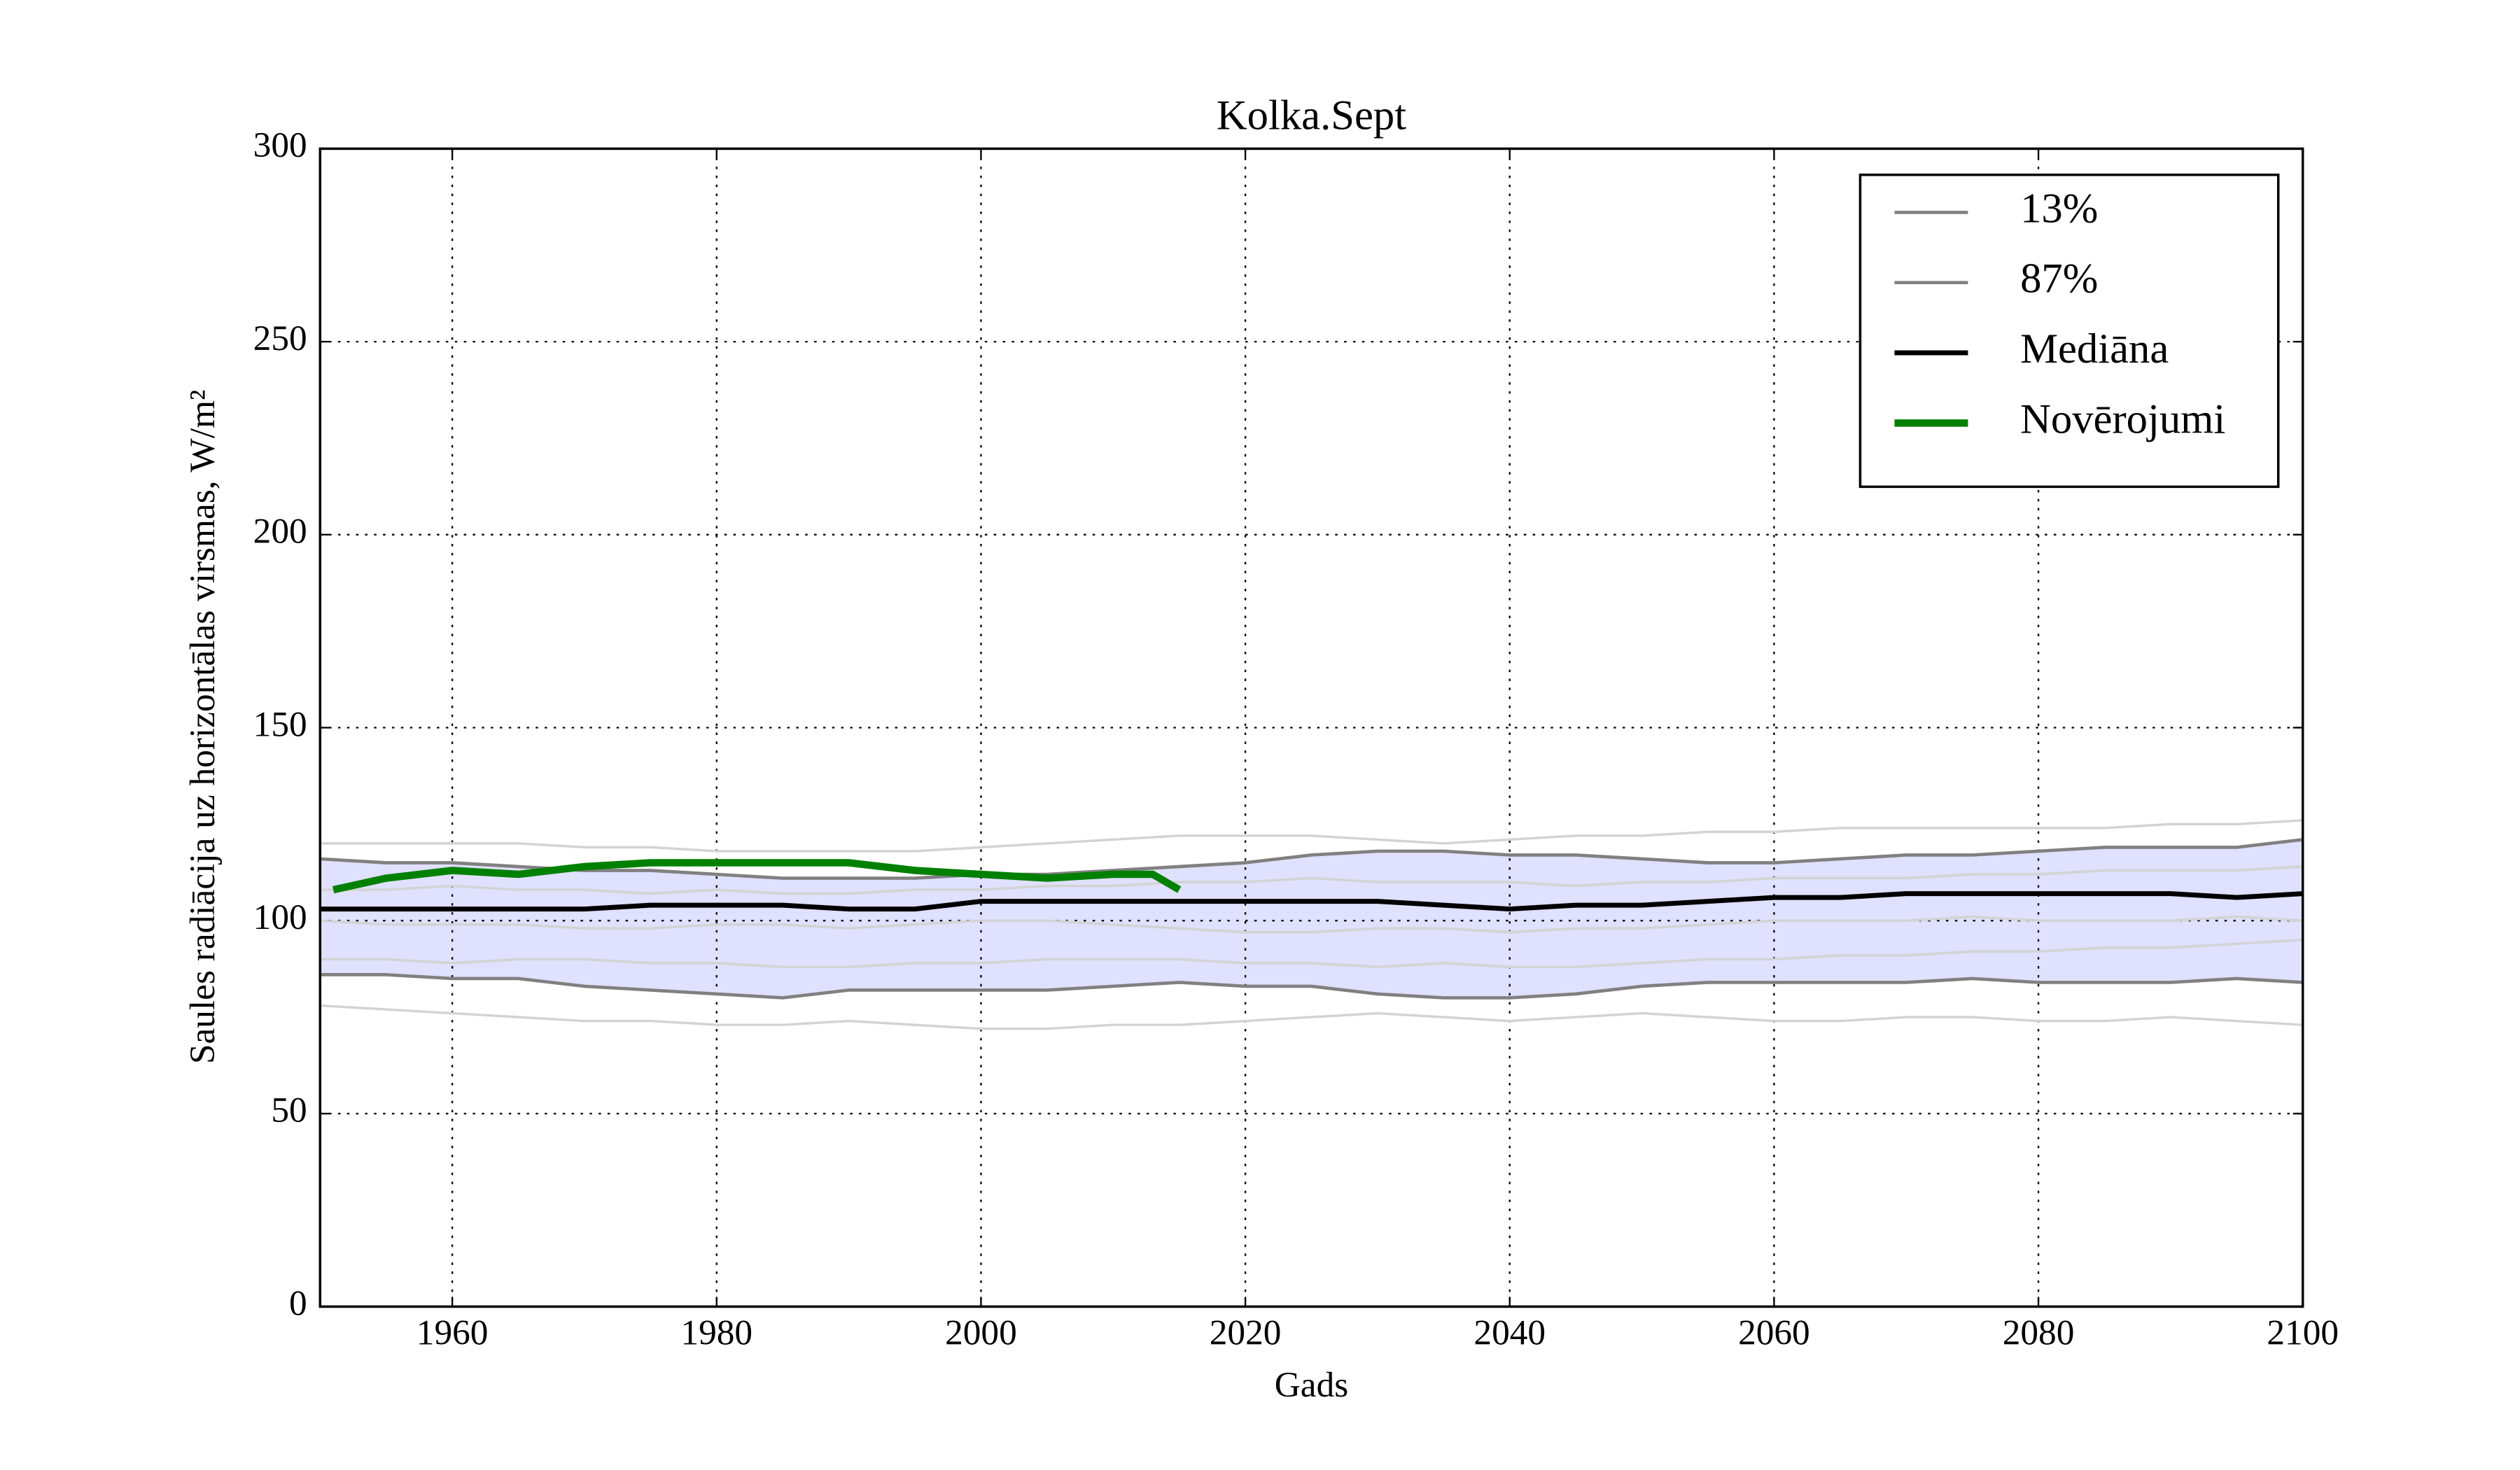 The width and height of the screenshot is (2520, 1470). What do you see at coordinates (1311, 1385) in the screenshot?
I see `x-axis-label: Gads` at bounding box center [1311, 1385].